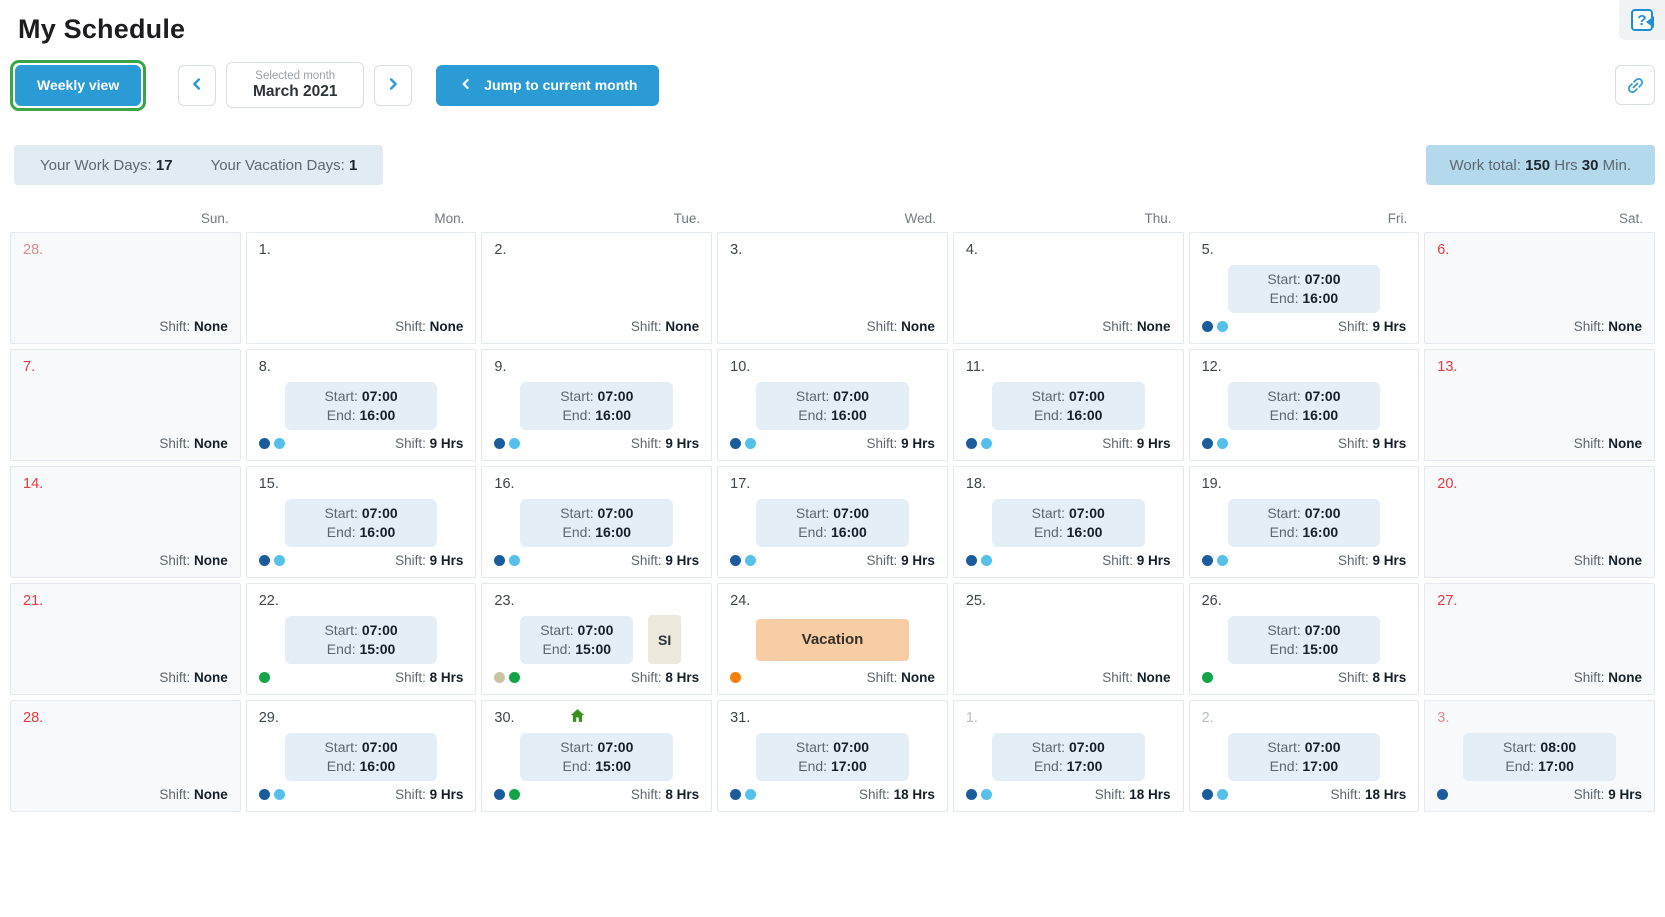 Image resolution: width=1665 pixels, height=917 pixels. I want to click on calendar-day-cell: 9. Start: 07:00 End: 16:00 Shift: 9 Hrs, so click(597, 405).